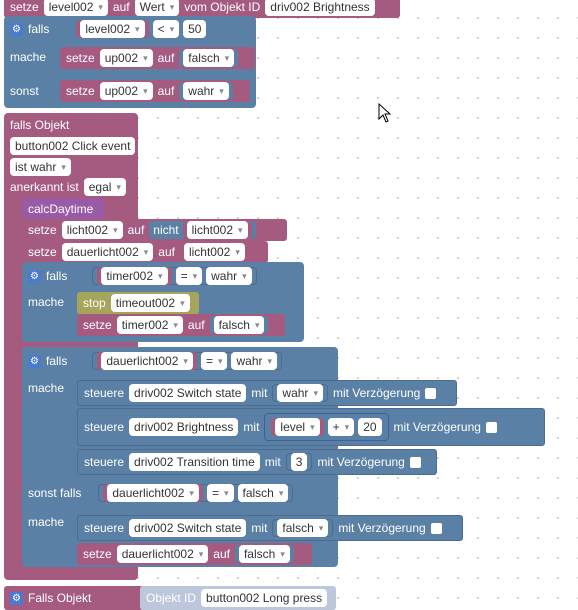  Describe the element at coordinates (370, 427) in the screenshot. I see `num-field: 20` at that location.